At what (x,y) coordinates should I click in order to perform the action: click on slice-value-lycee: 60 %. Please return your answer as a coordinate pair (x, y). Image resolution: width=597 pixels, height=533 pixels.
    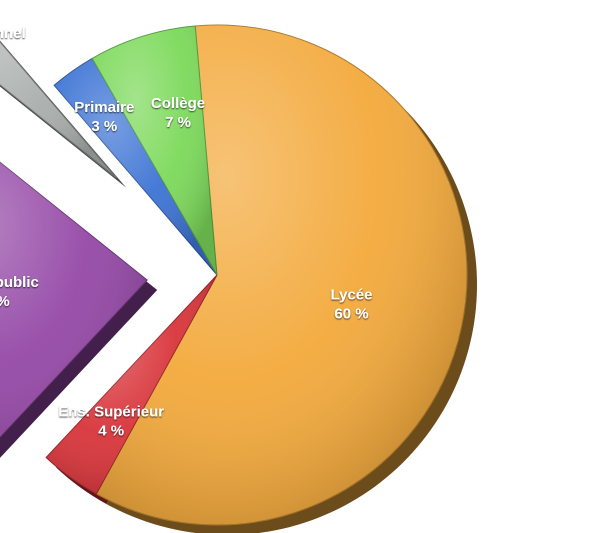
    Looking at the image, I should click on (351, 313).